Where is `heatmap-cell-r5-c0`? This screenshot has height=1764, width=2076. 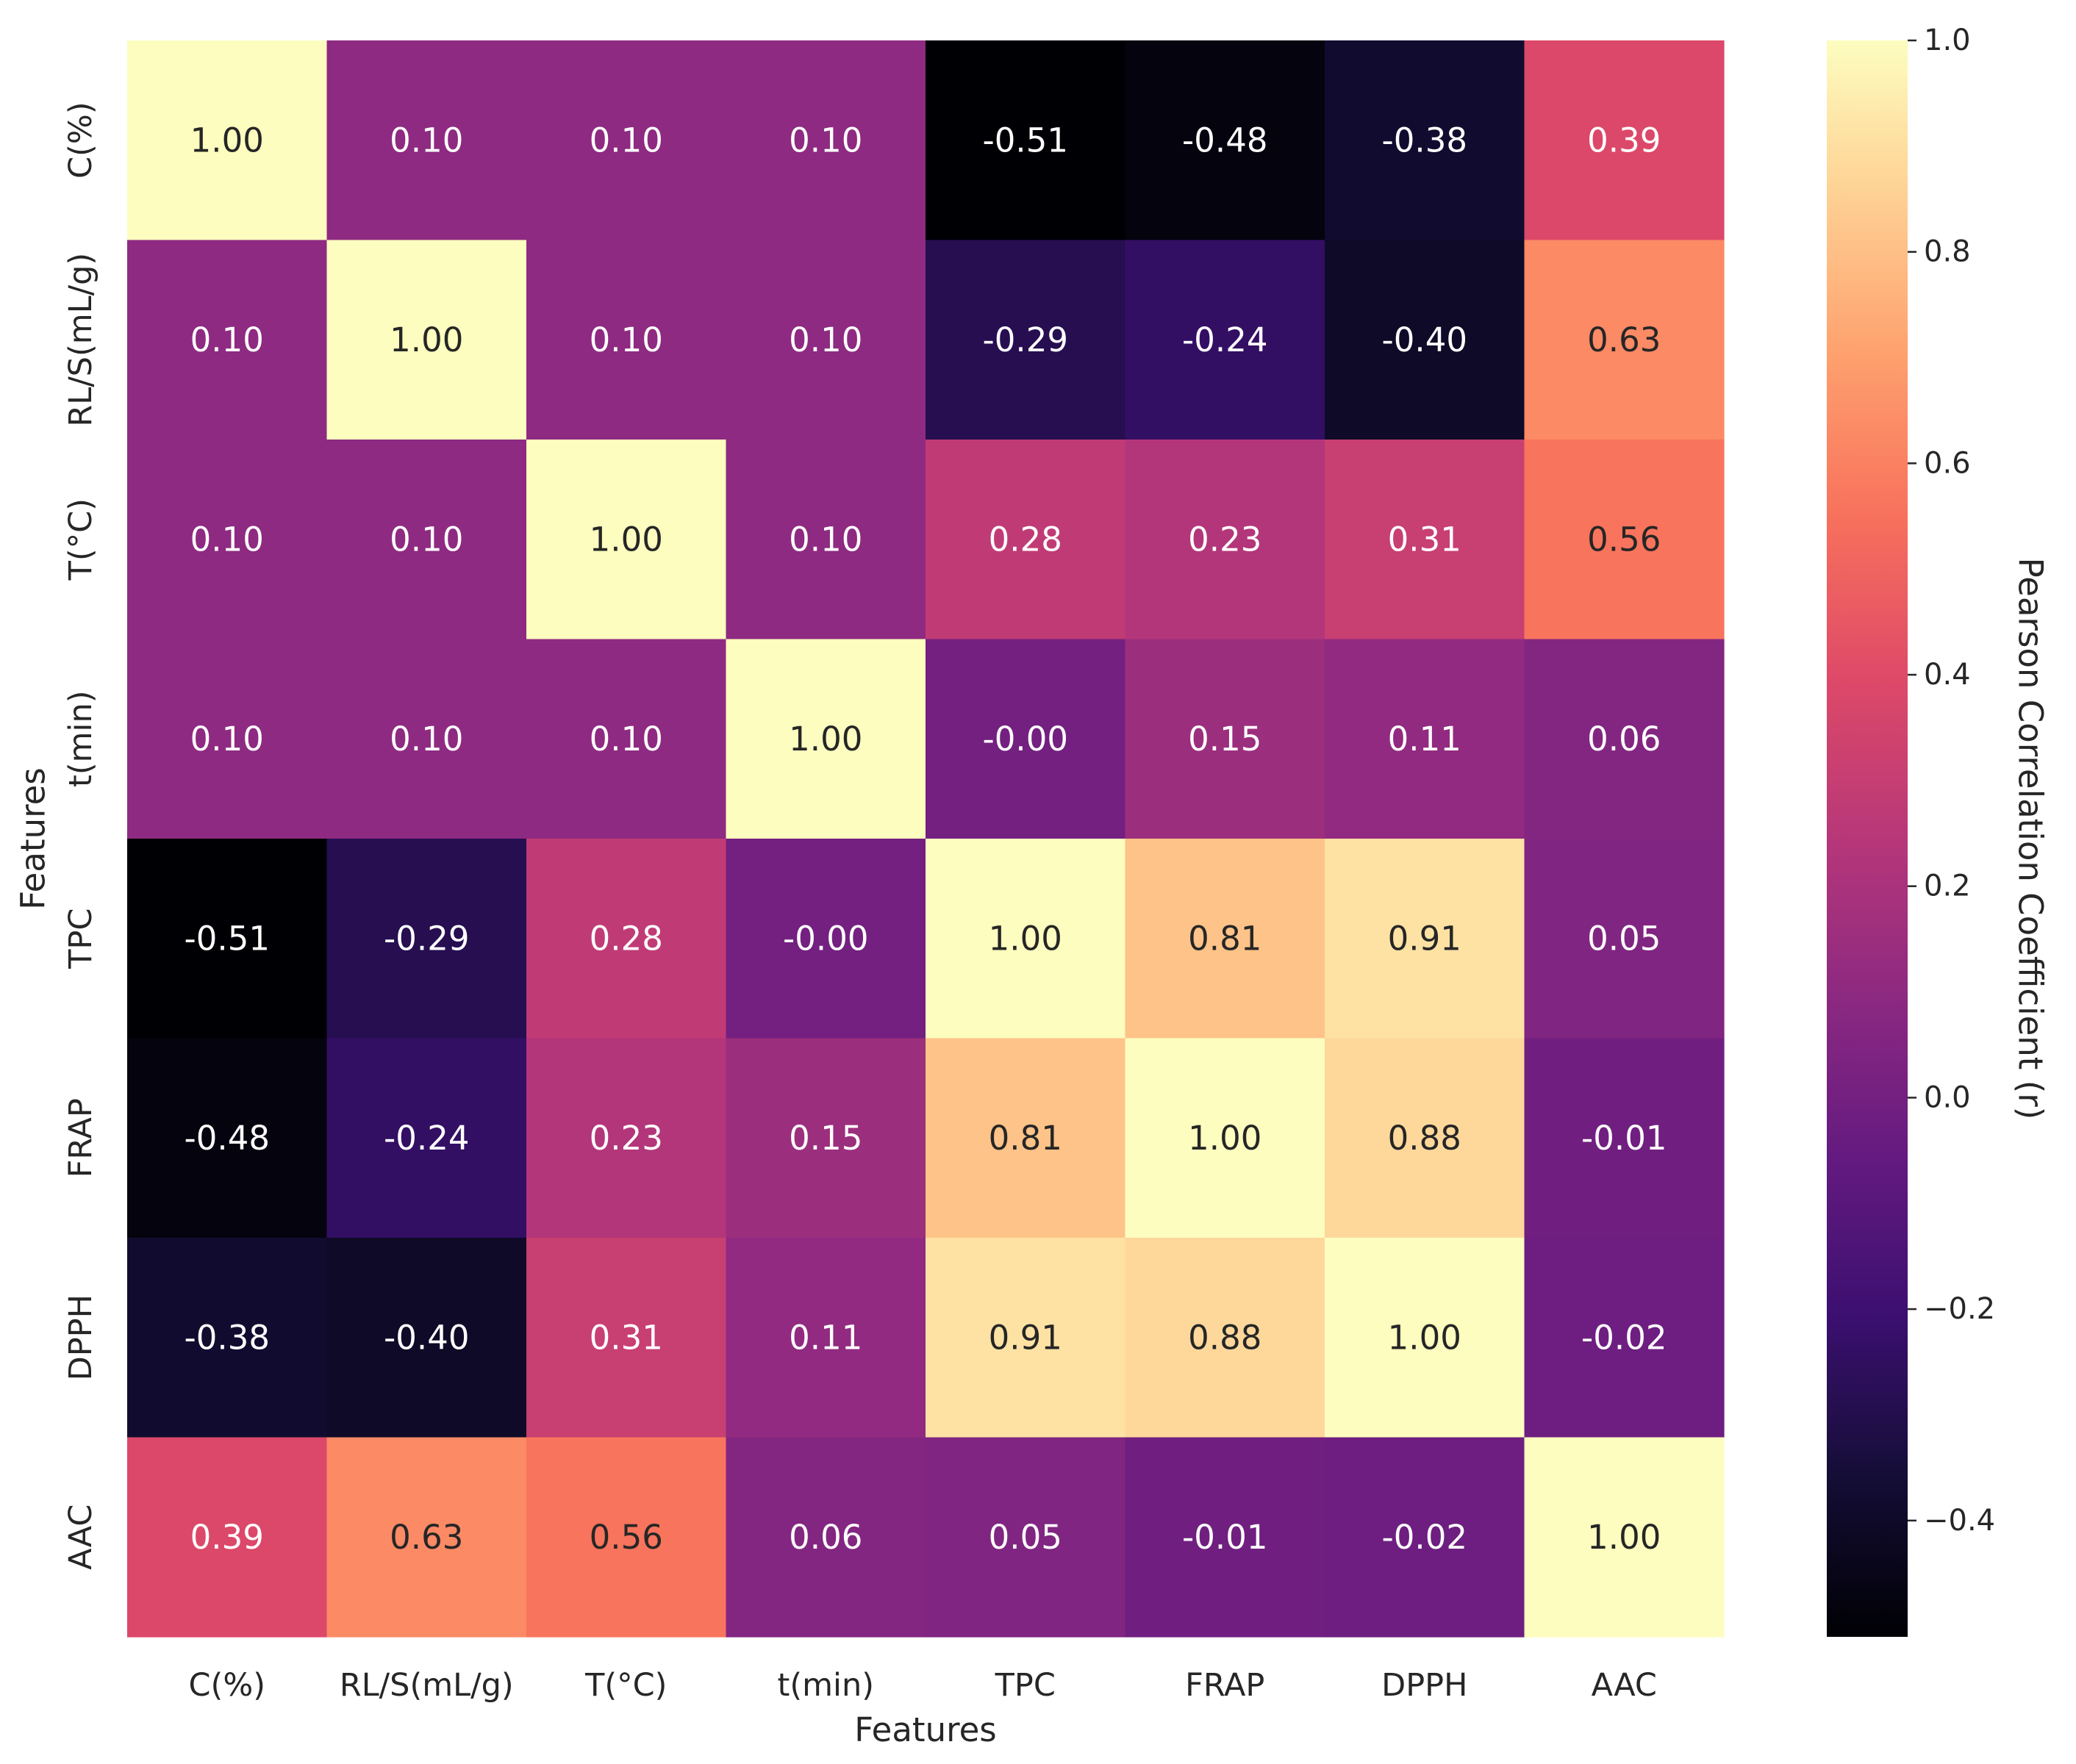
heatmap-cell-r5-c0 is located at coordinates (227, 1138).